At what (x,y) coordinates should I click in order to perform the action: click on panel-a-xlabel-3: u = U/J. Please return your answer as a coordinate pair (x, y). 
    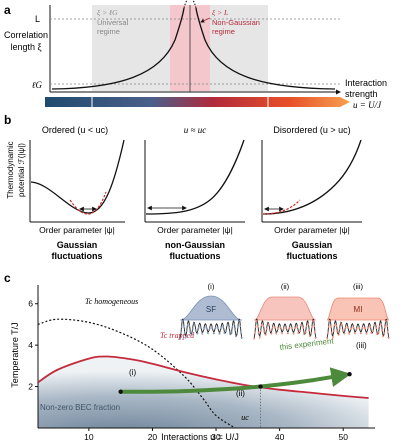
    Looking at the image, I should click on (367, 105).